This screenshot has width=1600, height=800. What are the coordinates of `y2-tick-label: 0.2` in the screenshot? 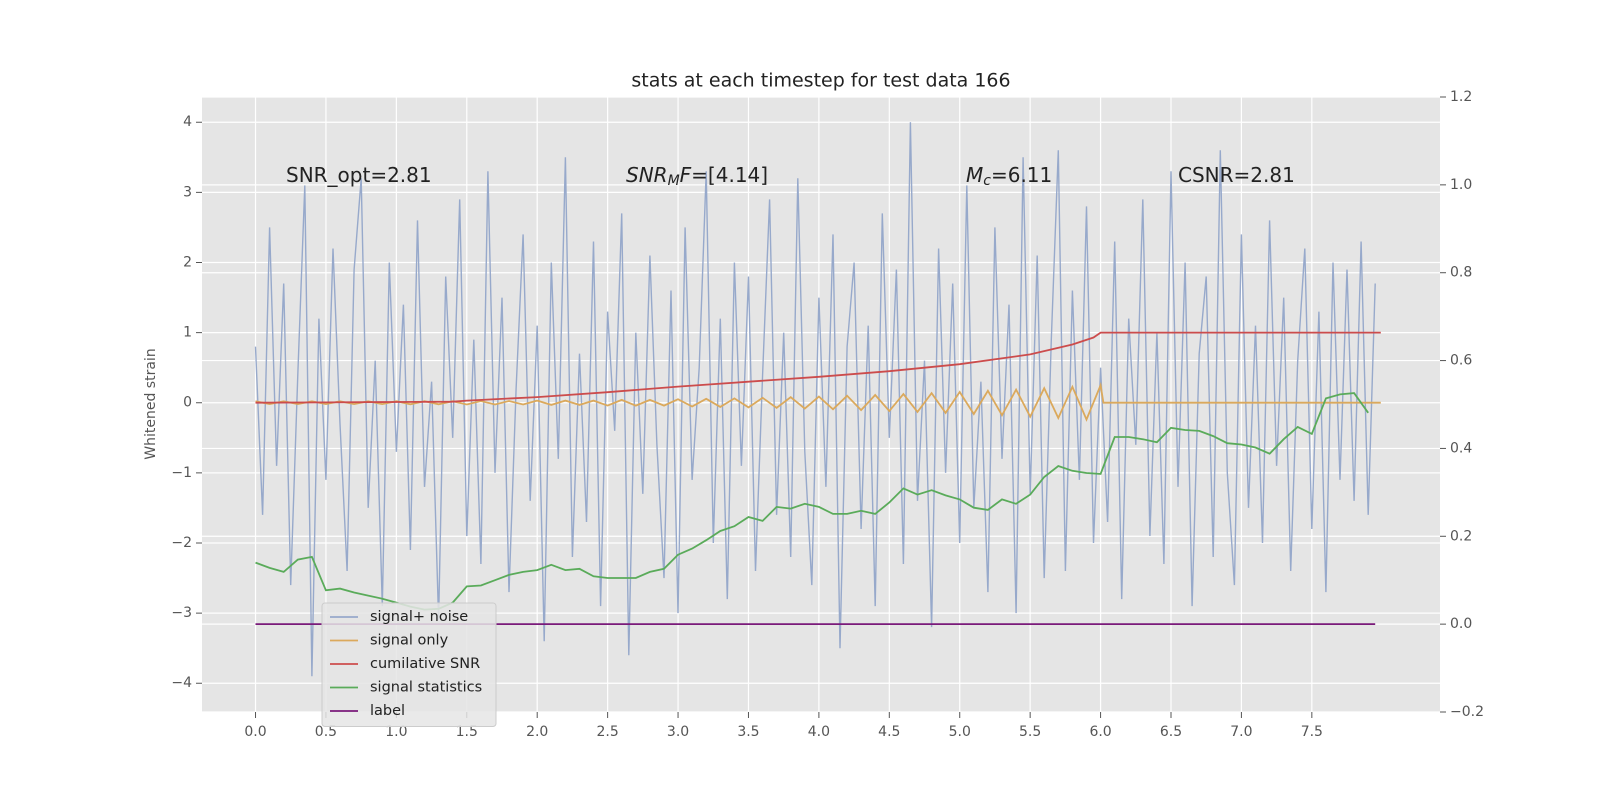 It's located at (1461, 536).